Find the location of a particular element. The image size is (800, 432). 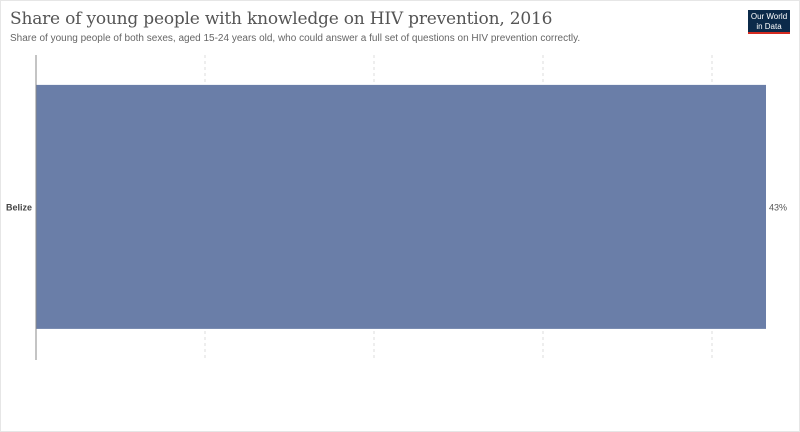

owid-logo: Our World in Data is located at coordinates (769, 22).